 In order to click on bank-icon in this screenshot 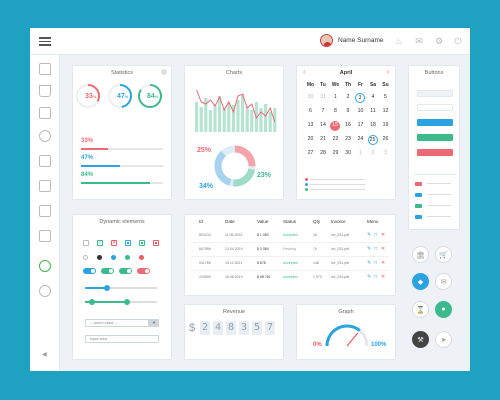, I will do `click(45, 186)`.